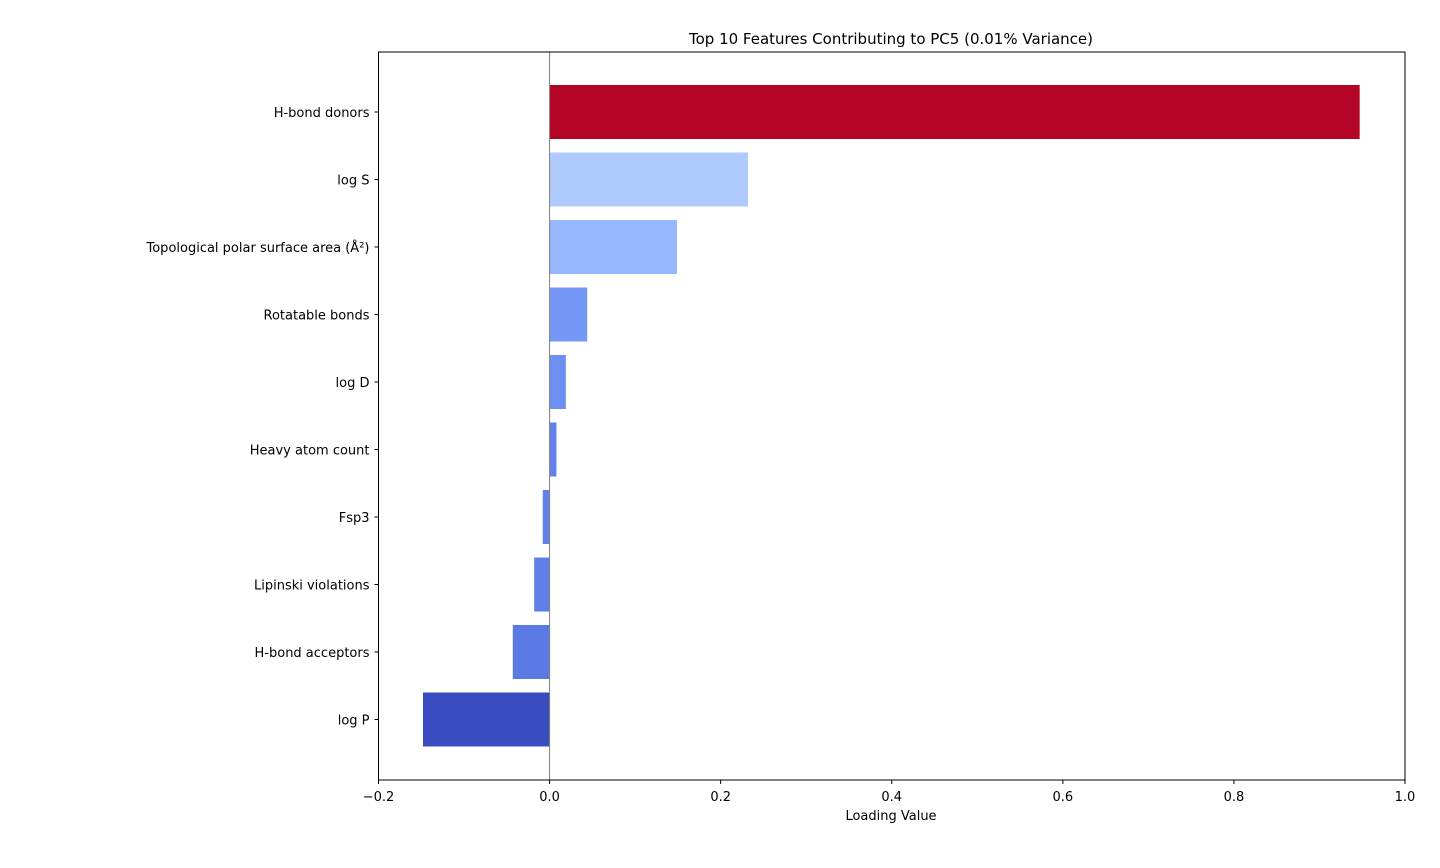  Describe the element at coordinates (317, 316) in the screenshot. I see `y-tick-label: Rotatable bonds` at that location.